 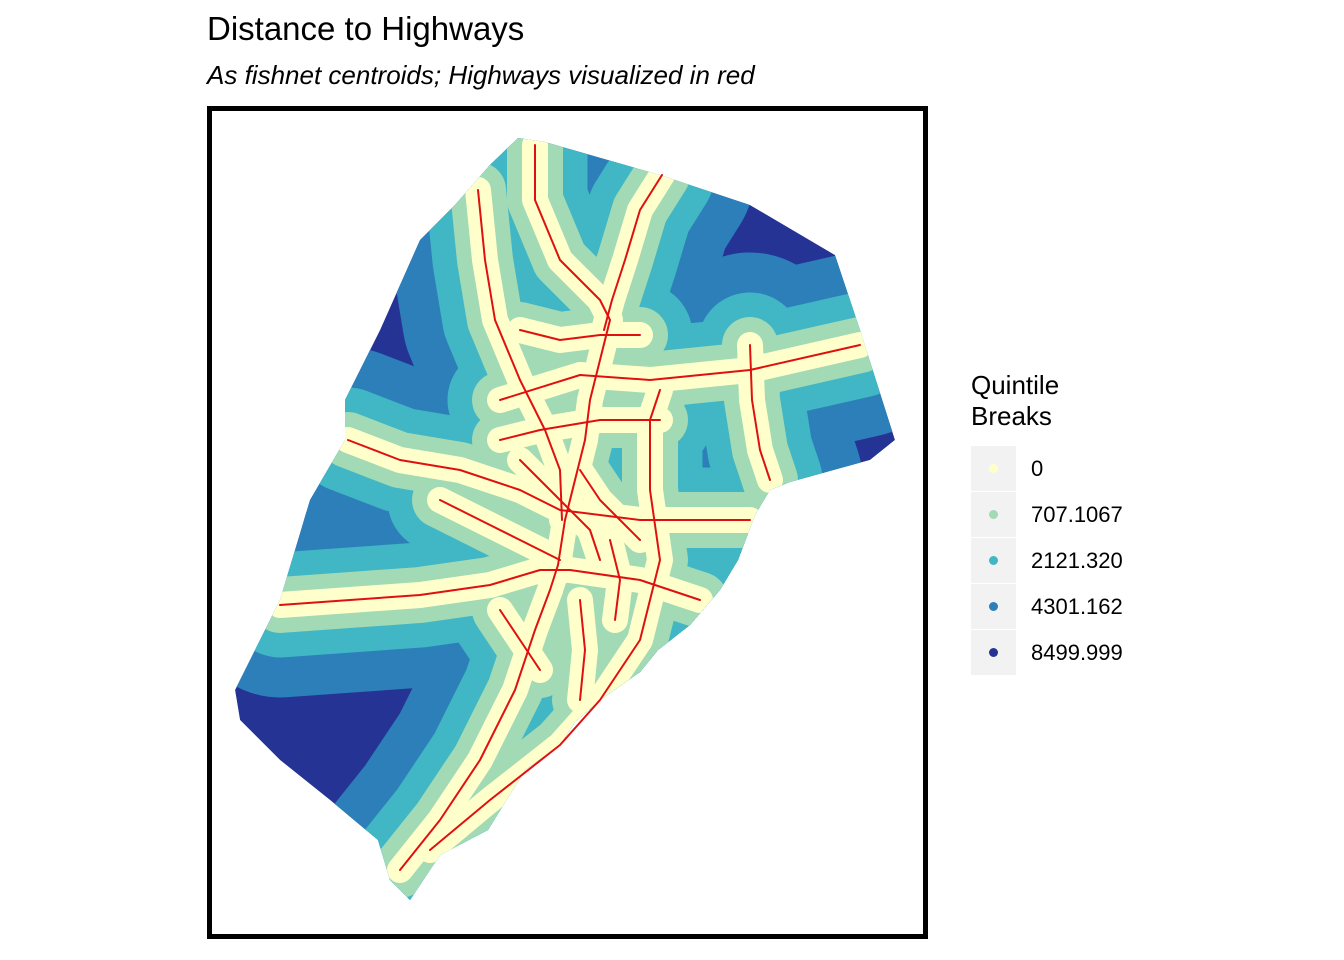 I want to click on legend-label: 707.1067, so click(x=1077, y=515).